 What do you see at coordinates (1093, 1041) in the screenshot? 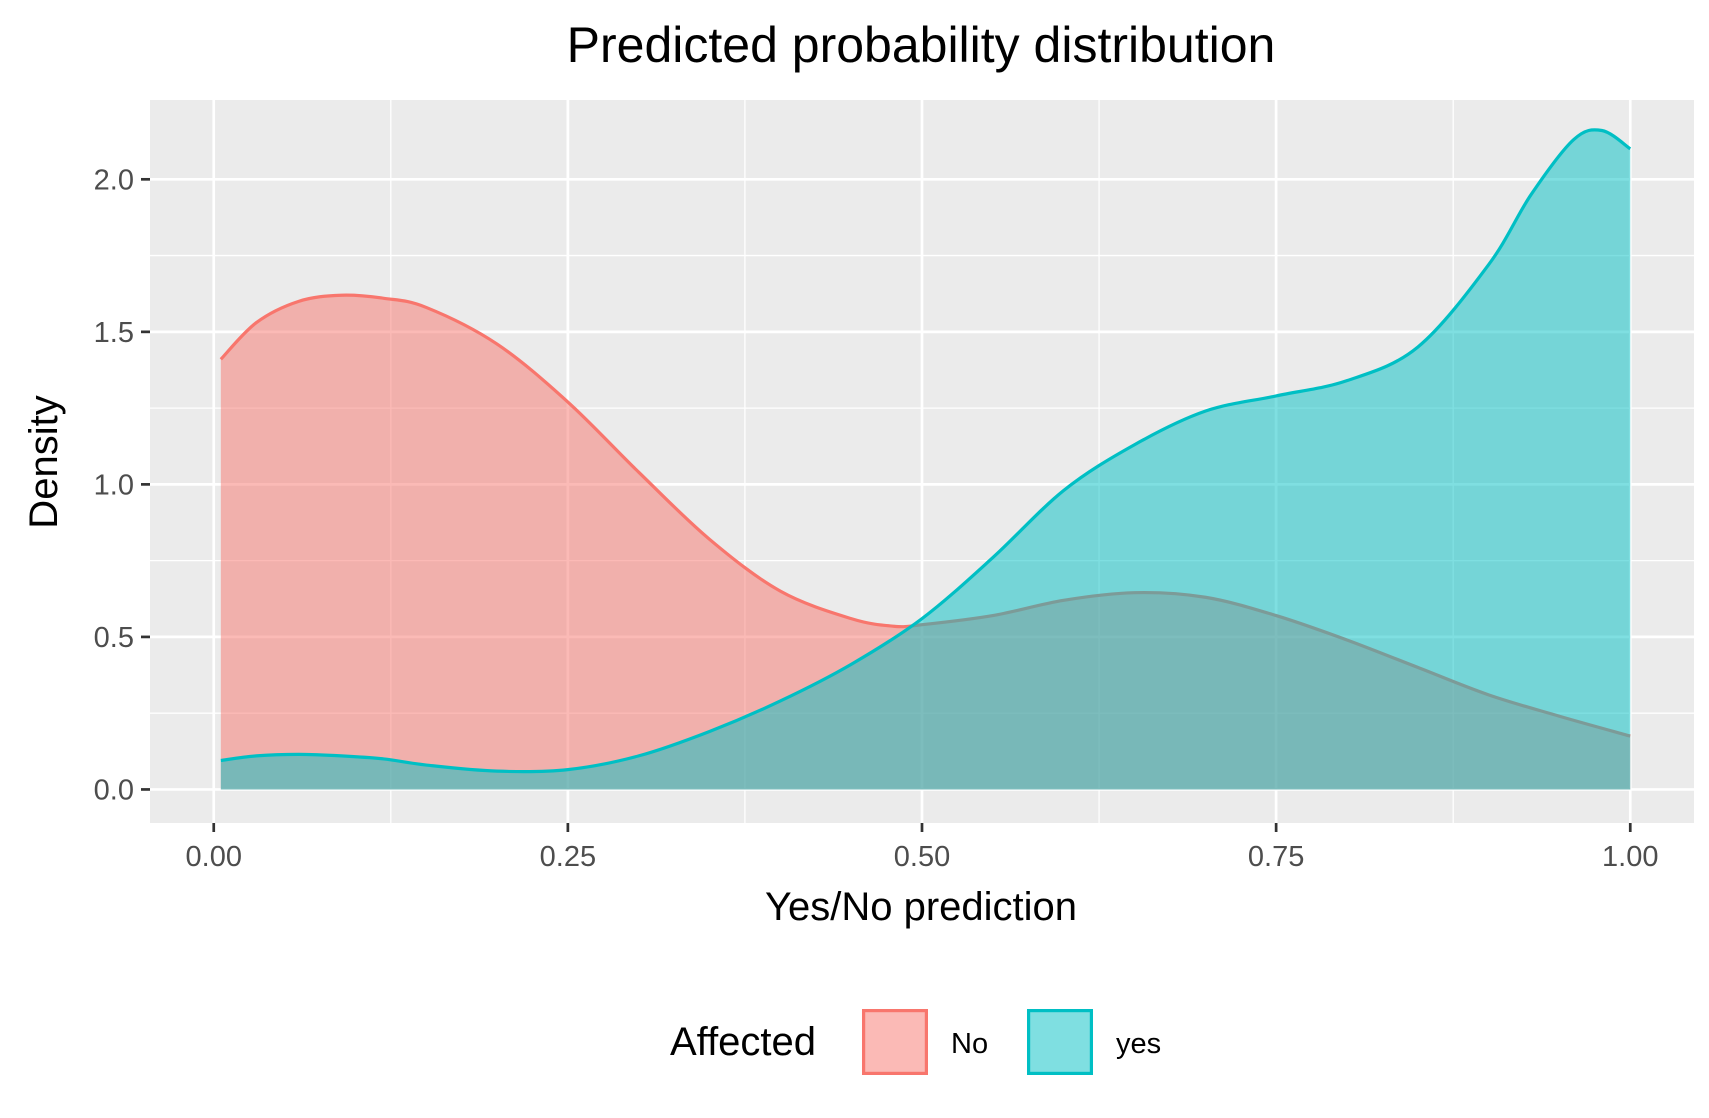
I see `legend-item-yes: yes` at bounding box center [1093, 1041].